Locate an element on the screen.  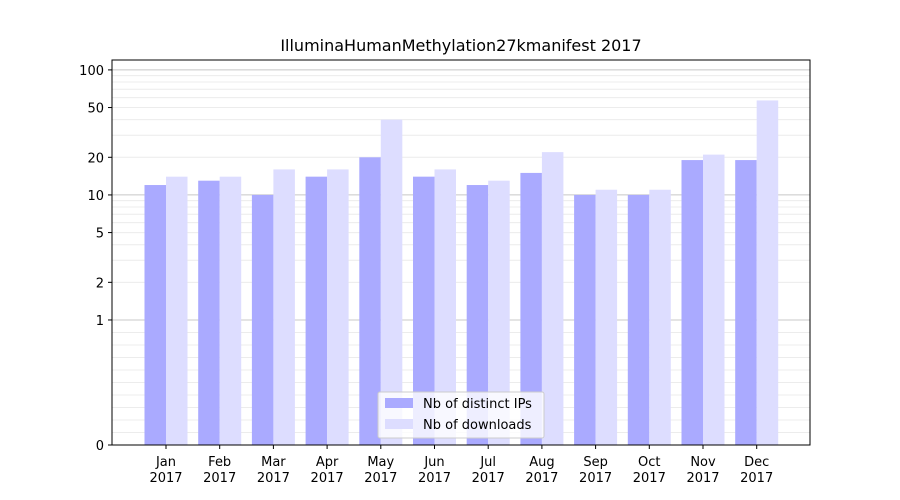
y-tick-label: 50 is located at coordinates (95, 109).